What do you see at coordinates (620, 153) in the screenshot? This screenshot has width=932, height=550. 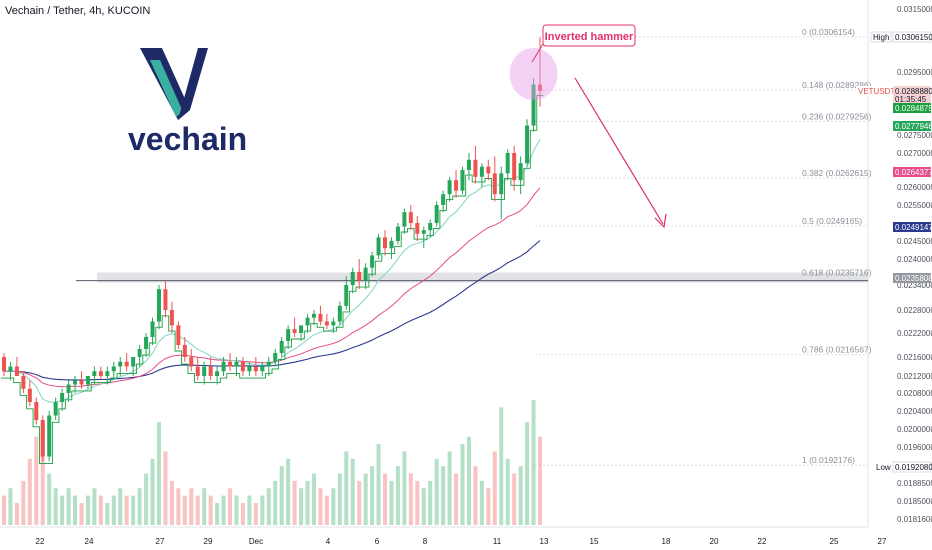 I see `forecast-arrow` at bounding box center [620, 153].